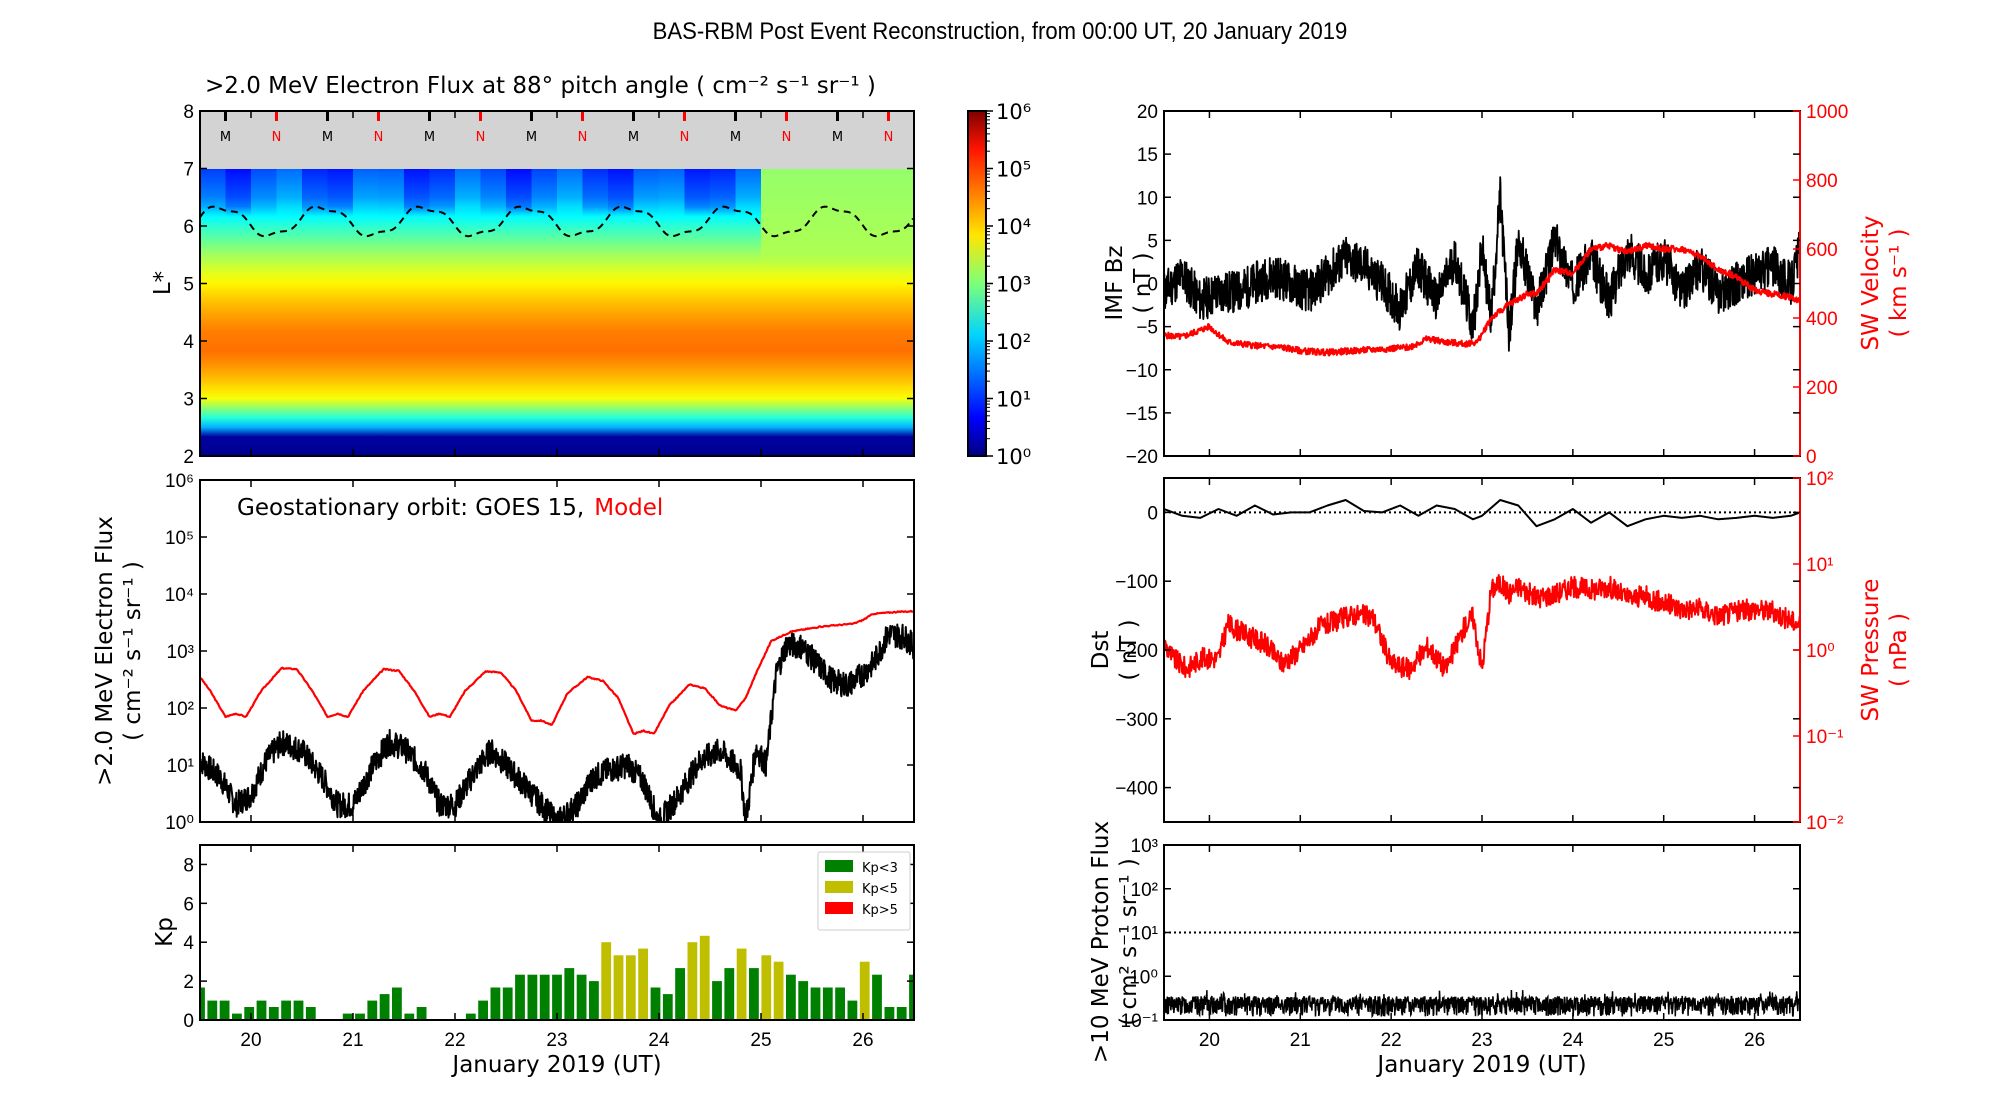 This screenshot has height=1100, width=2000. What do you see at coordinates (1144, 846) in the screenshot?
I see `y-tick-label: 10³` at bounding box center [1144, 846].